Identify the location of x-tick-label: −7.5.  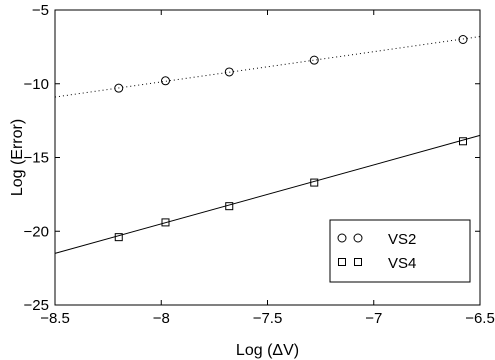
(268, 318).